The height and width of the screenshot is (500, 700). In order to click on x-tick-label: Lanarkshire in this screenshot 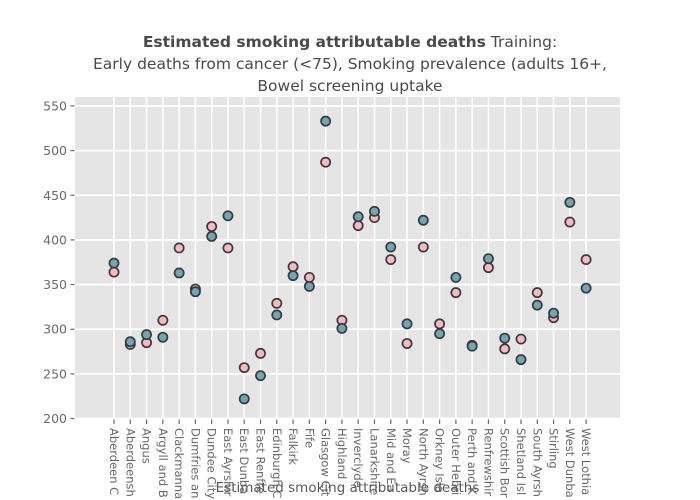, I will do `click(374, 461)`.